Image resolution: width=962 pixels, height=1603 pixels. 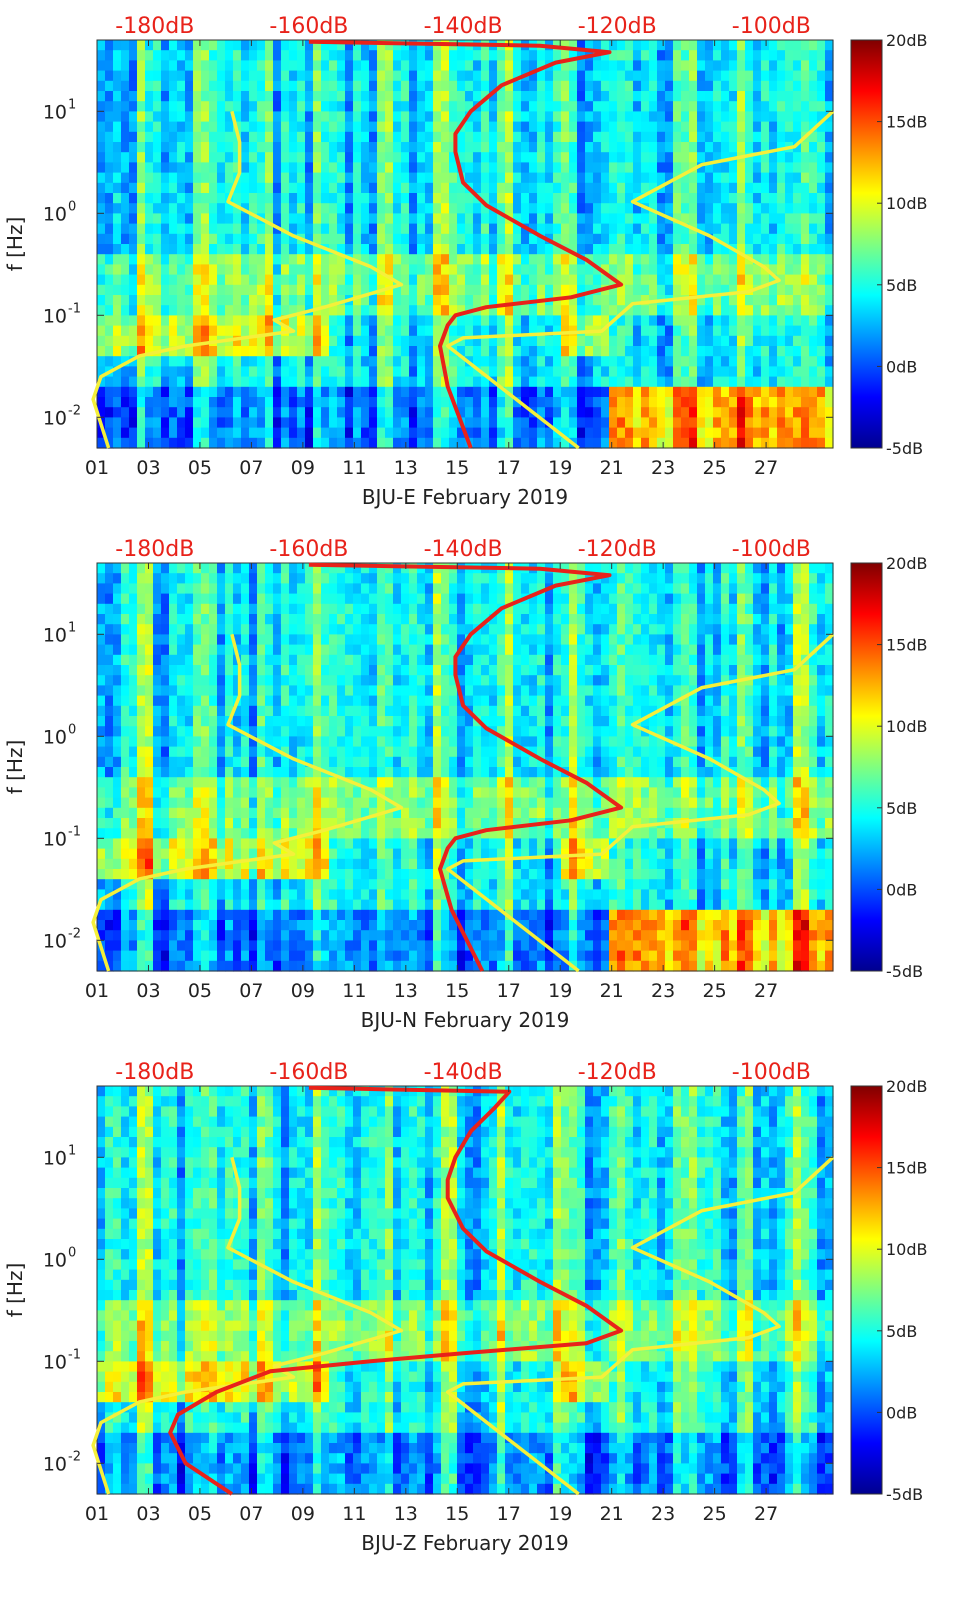 What do you see at coordinates (663, 468) in the screenshot?
I see `x-tick-label: 23` at bounding box center [663, 468].